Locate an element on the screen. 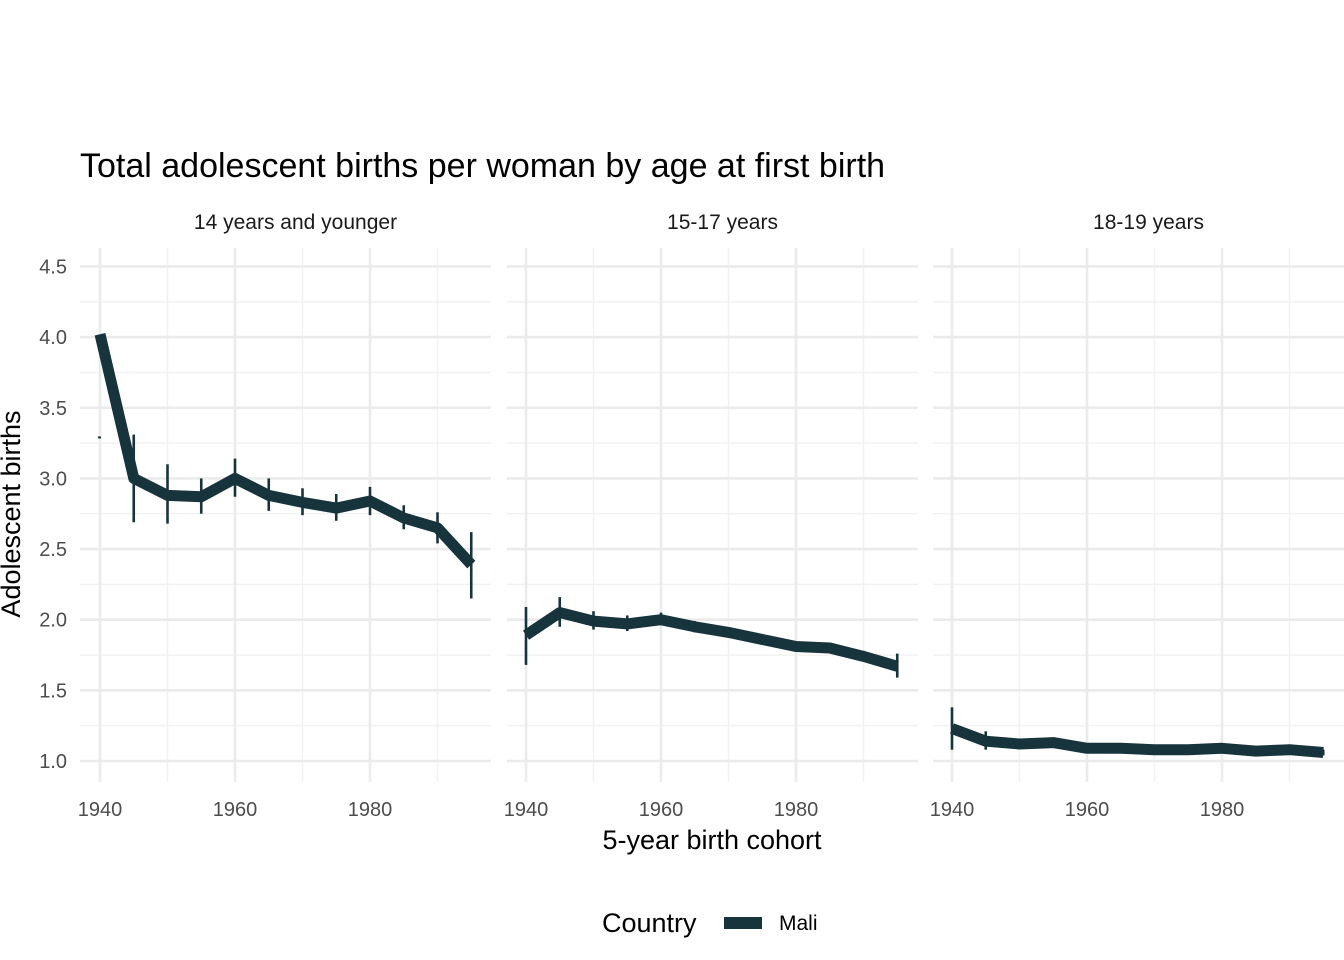 The height and width of the screenshot is (960, 1344). y-tick-label: 3.0 is located at coordinates (53, 479).